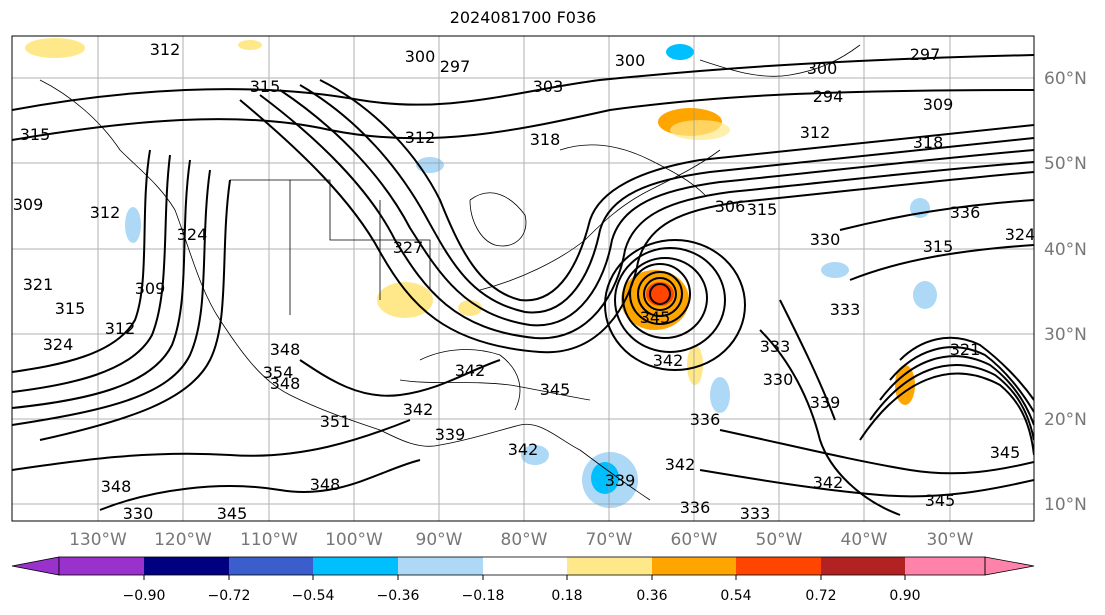 The width and height of the screenshot is (1105, 615). I want to click on contour-label: 321, so click(965, 349).